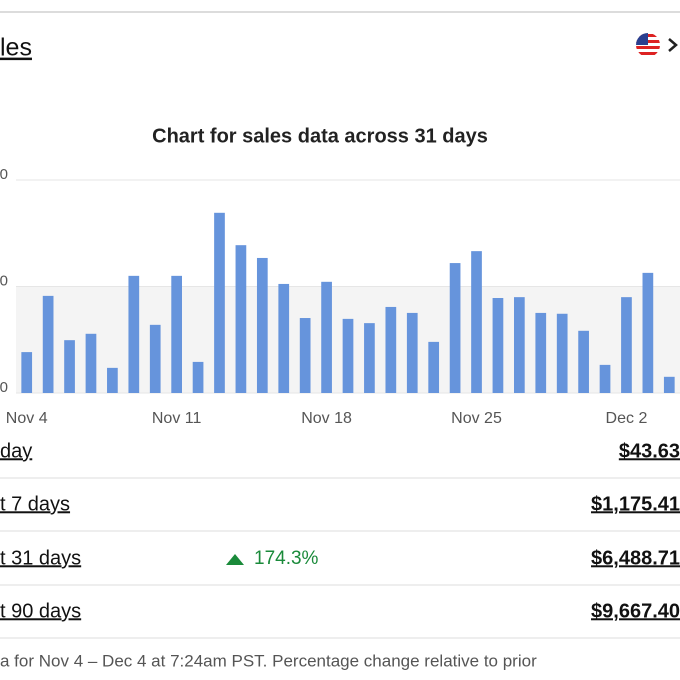  I want to click on x-tick-label: Dec 2, so click(627, 418).